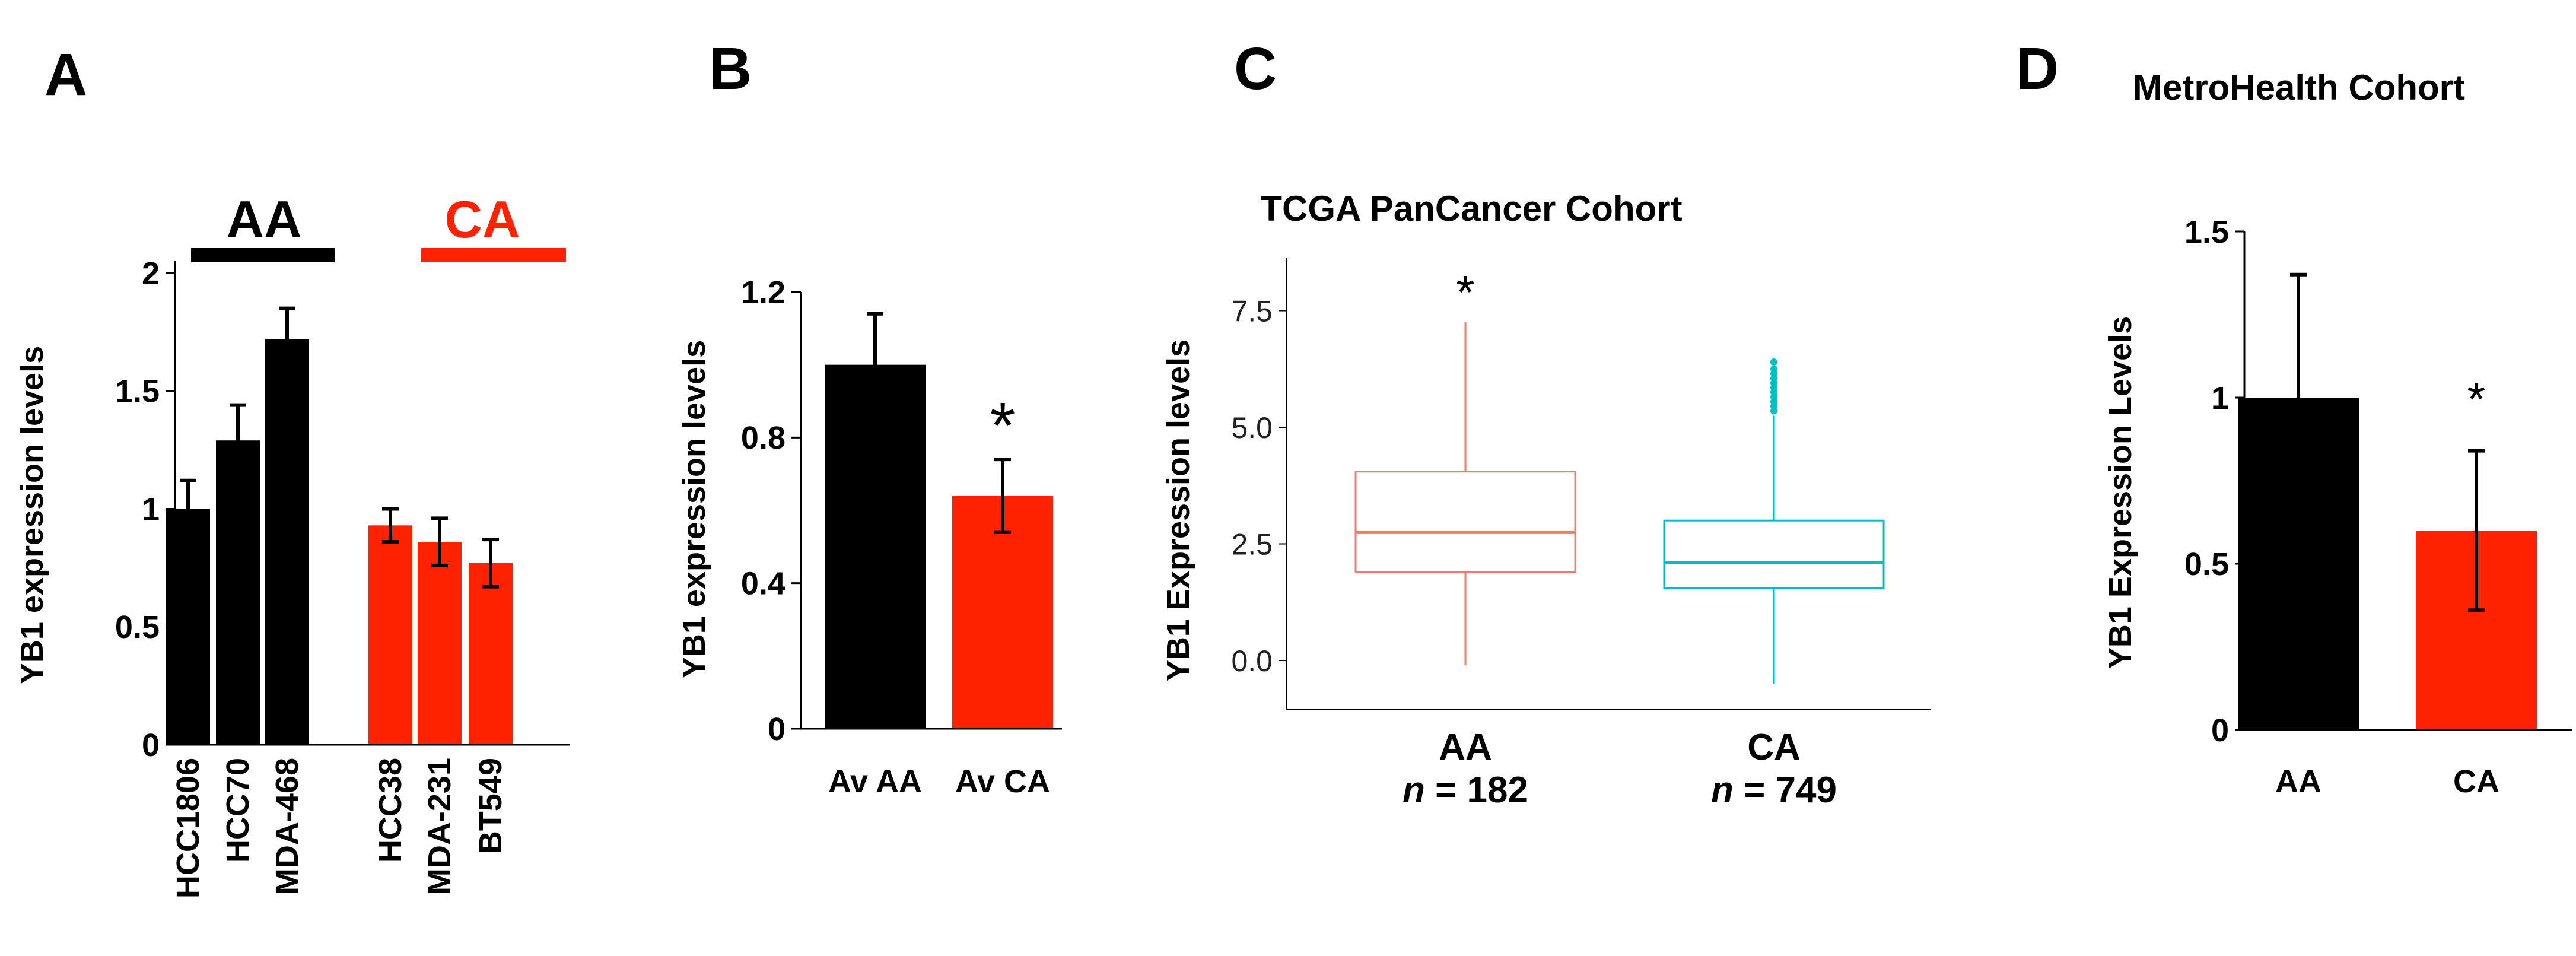  Describe the element at coordinates (1465, 747) in the screenshot. I see `panel-c-category-aa: AA` at that location.